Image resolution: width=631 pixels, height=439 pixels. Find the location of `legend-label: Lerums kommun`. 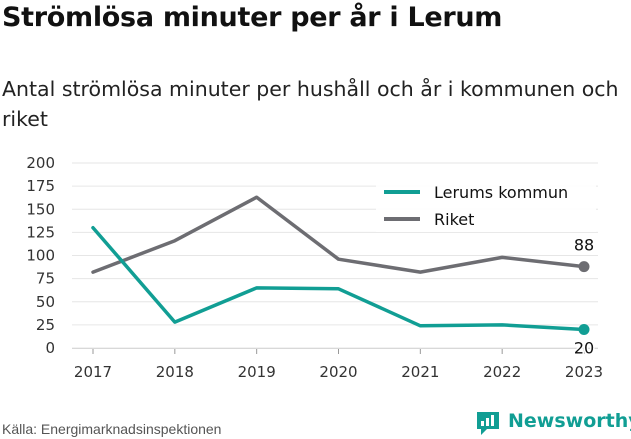

legend-label: Lerums kommun is located at coordinates (501, 192).